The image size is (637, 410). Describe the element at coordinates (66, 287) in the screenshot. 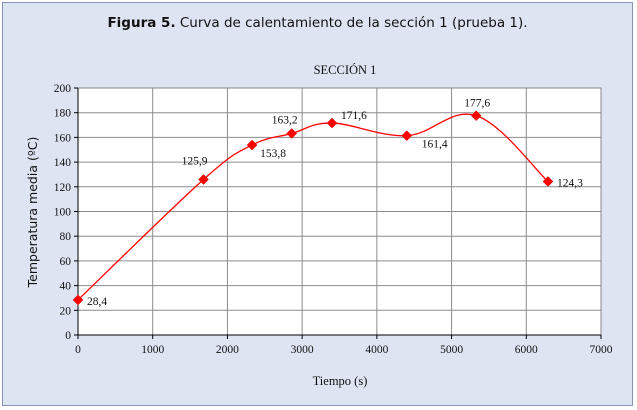

I see `y-tick-label: 40` at that location.